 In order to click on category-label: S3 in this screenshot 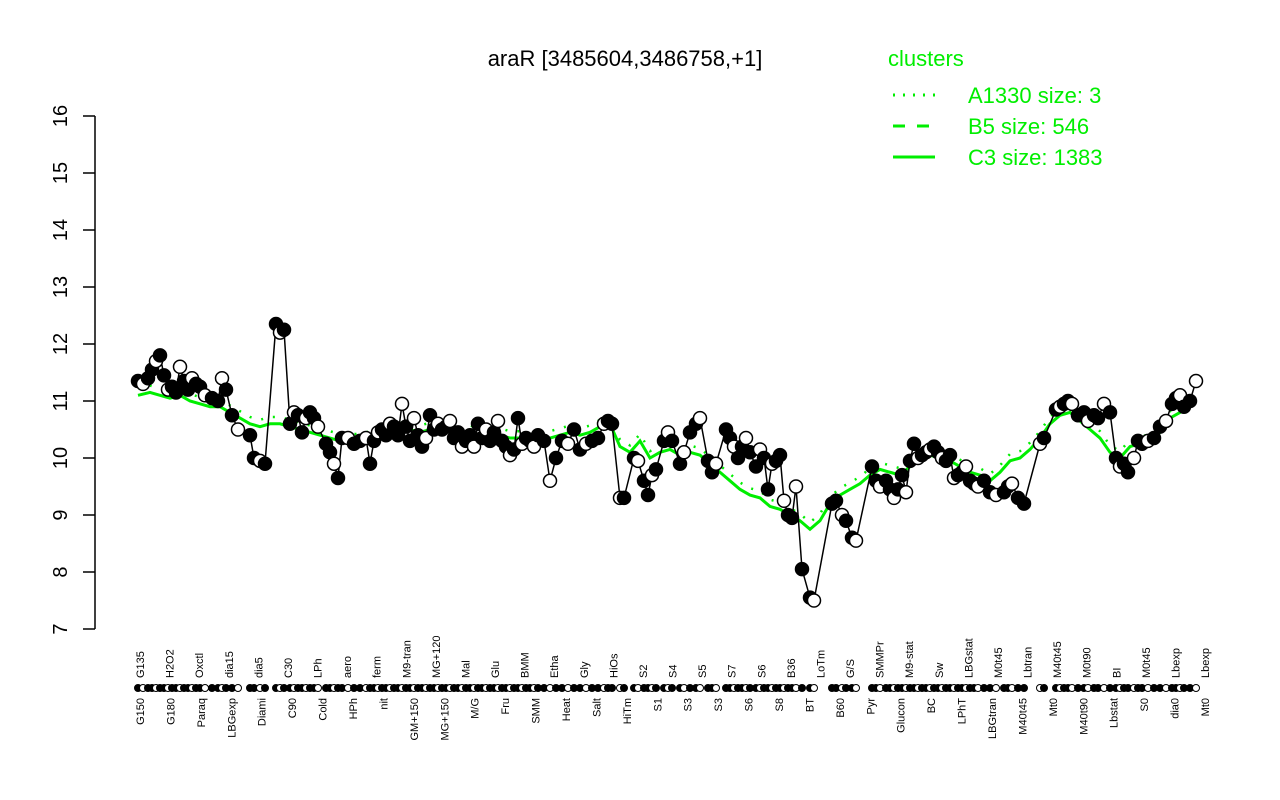, I will do `click(689, 704)`.